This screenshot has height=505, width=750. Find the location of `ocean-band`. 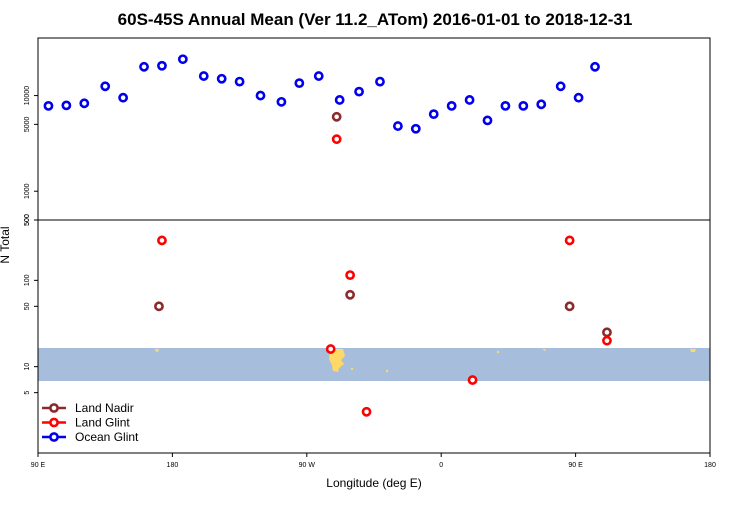

ocean-band is located at coordinates (374, 364).